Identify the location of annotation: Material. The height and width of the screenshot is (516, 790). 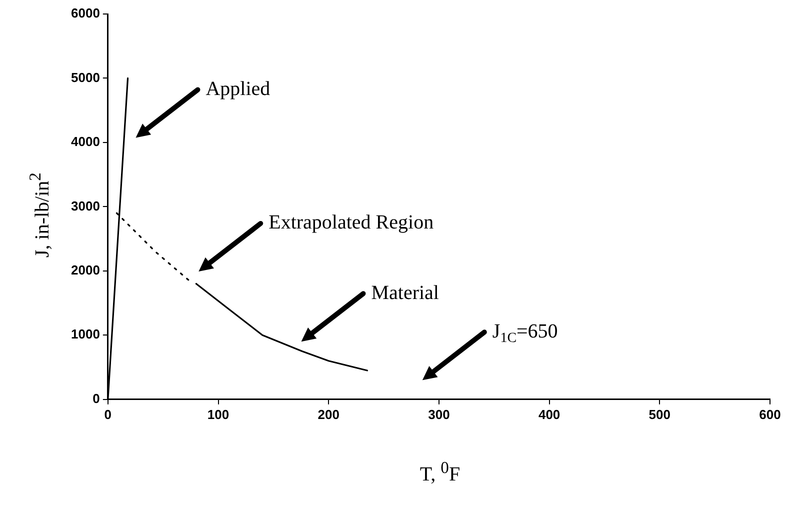
(405, 293).